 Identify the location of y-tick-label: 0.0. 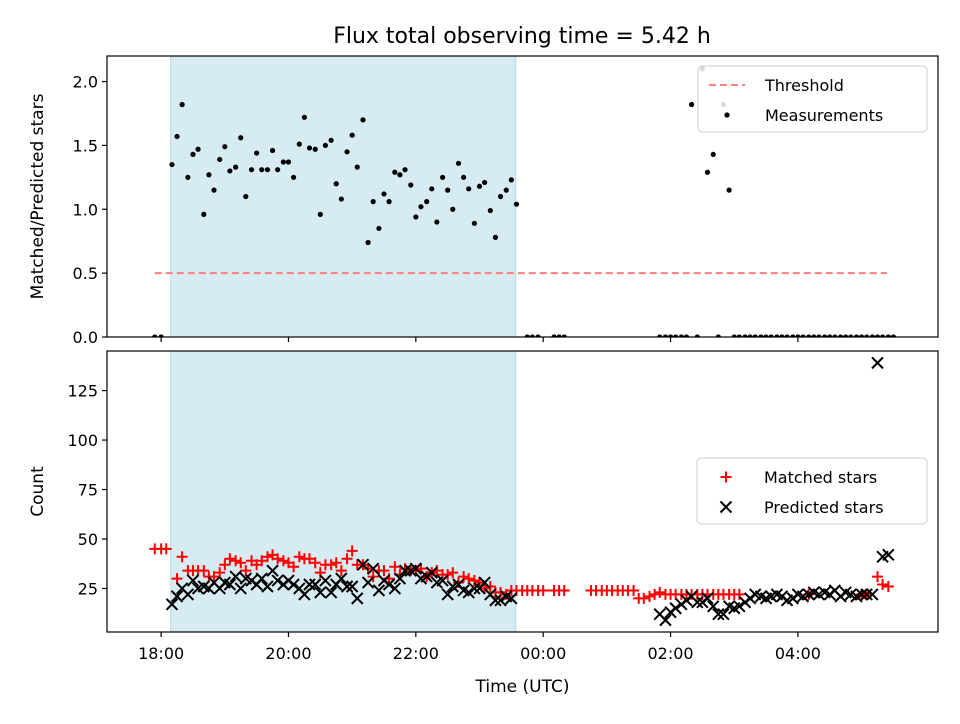
(85, 337).